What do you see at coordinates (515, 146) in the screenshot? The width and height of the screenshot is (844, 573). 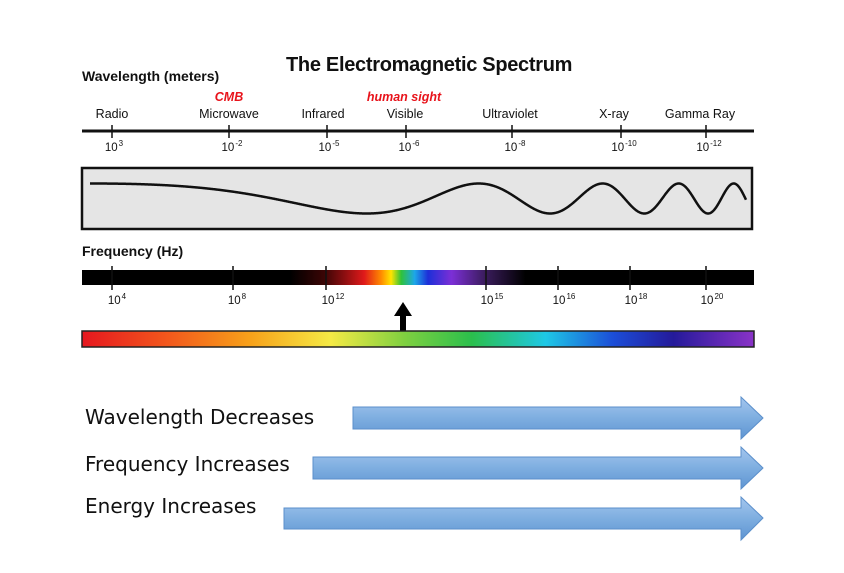 I see `wavelength-tick-label: 10⁻⁸` at bounding box center [515, 146].